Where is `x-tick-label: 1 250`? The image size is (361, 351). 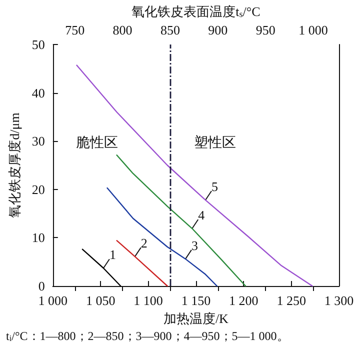 x-tick-label: 1 250 is located at coordinates (291, 300).